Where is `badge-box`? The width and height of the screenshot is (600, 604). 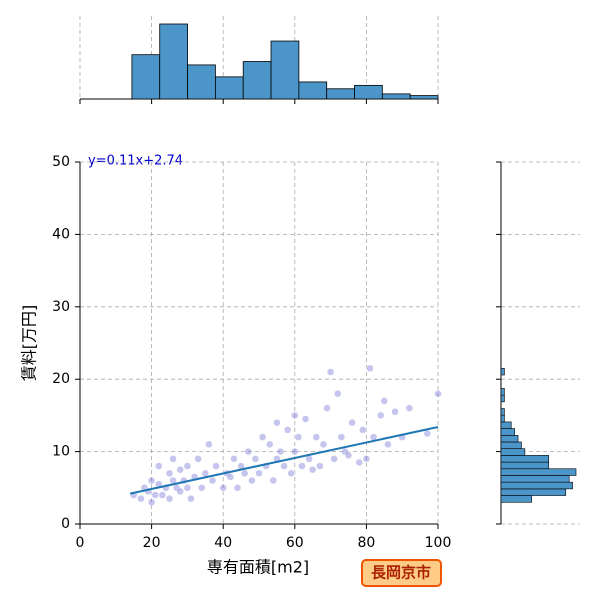 badge-box is located at coordinates (401, 573).